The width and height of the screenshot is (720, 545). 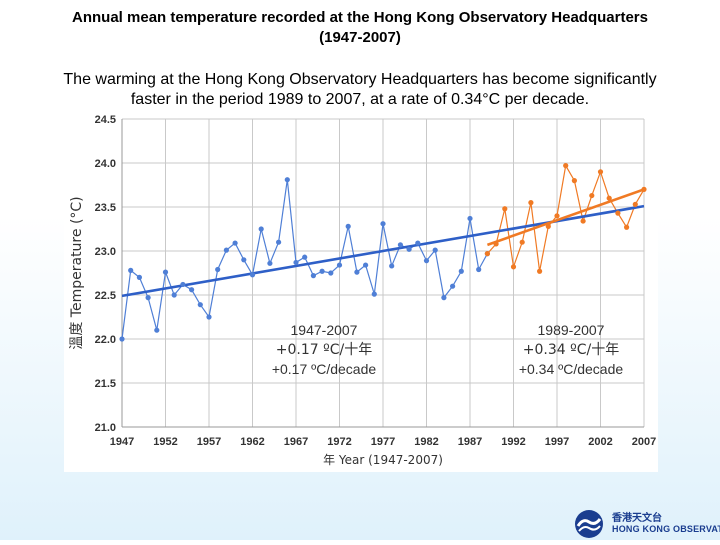 I want to click on x-tick-label: 1992, so click(x=513, y=442).